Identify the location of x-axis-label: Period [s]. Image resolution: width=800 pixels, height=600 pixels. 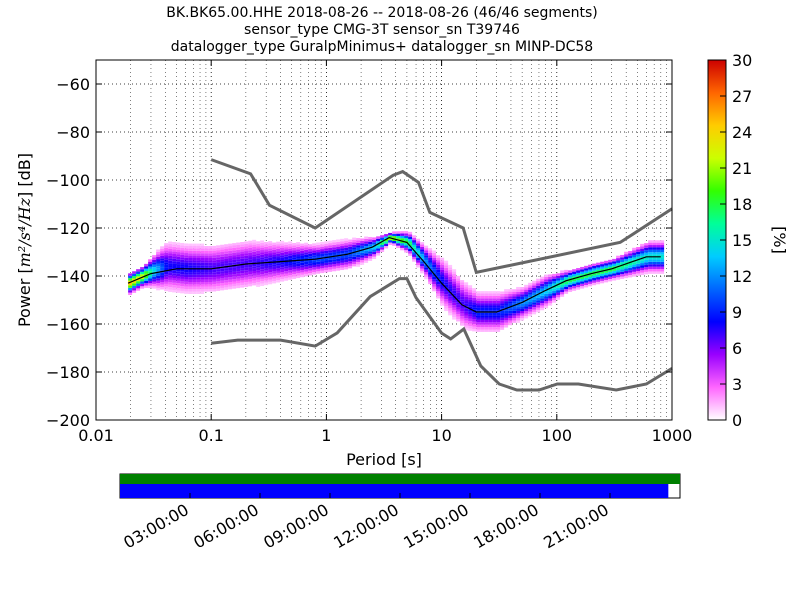
(384, 459).